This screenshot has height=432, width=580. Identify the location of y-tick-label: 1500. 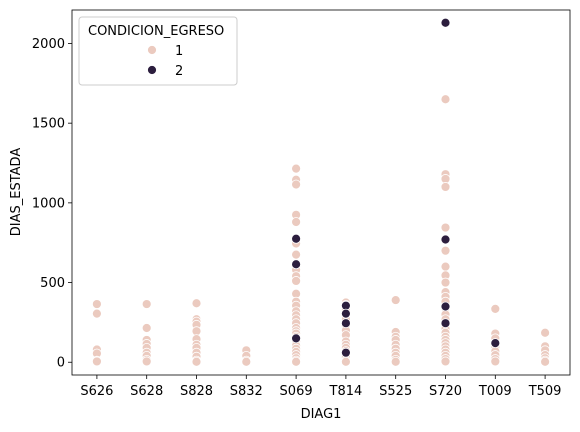
(48, 124).